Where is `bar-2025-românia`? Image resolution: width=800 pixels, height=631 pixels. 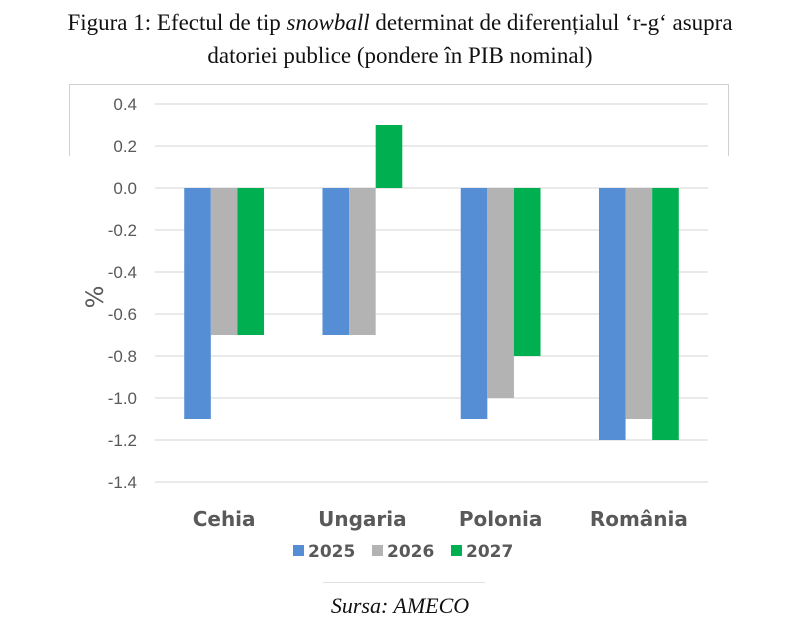
bar-2025-românia is located at coordinates (612, 314).